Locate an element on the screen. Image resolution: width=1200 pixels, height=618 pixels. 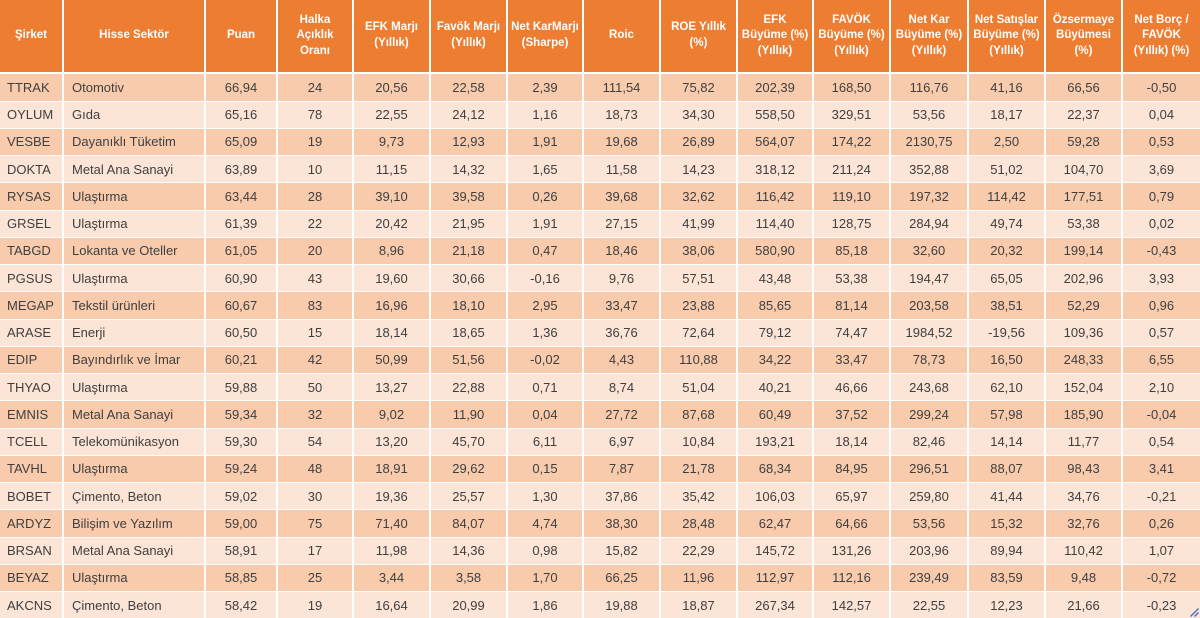
value-cell: 22 is located at coordinates (315, 224).